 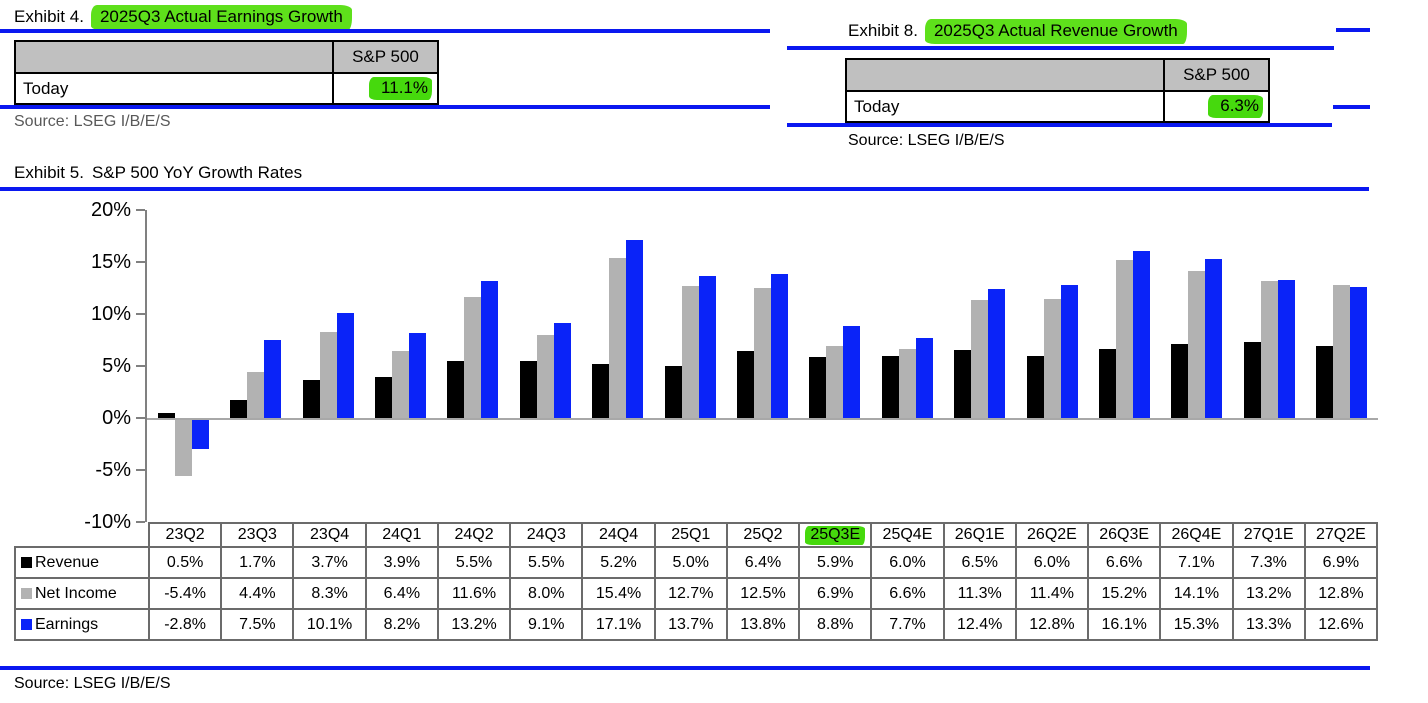 I want to click on exhibit4-title: Exhibit 4. 2025Q3 Actual Earnings Growth, so click(x=183, y=17).